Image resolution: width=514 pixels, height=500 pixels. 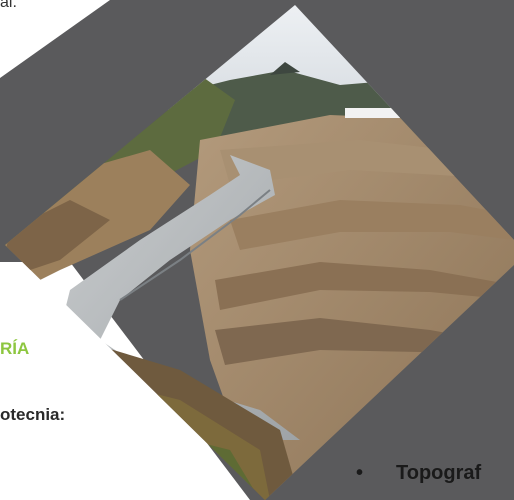 I want to click on list-item-label: Topograf, so click(x=439, y=473).